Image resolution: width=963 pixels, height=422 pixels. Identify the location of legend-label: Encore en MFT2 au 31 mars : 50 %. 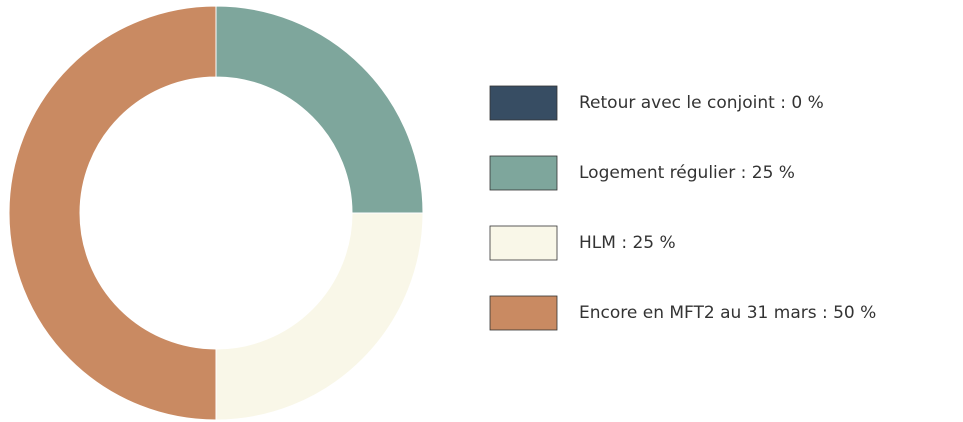
(727, 313).